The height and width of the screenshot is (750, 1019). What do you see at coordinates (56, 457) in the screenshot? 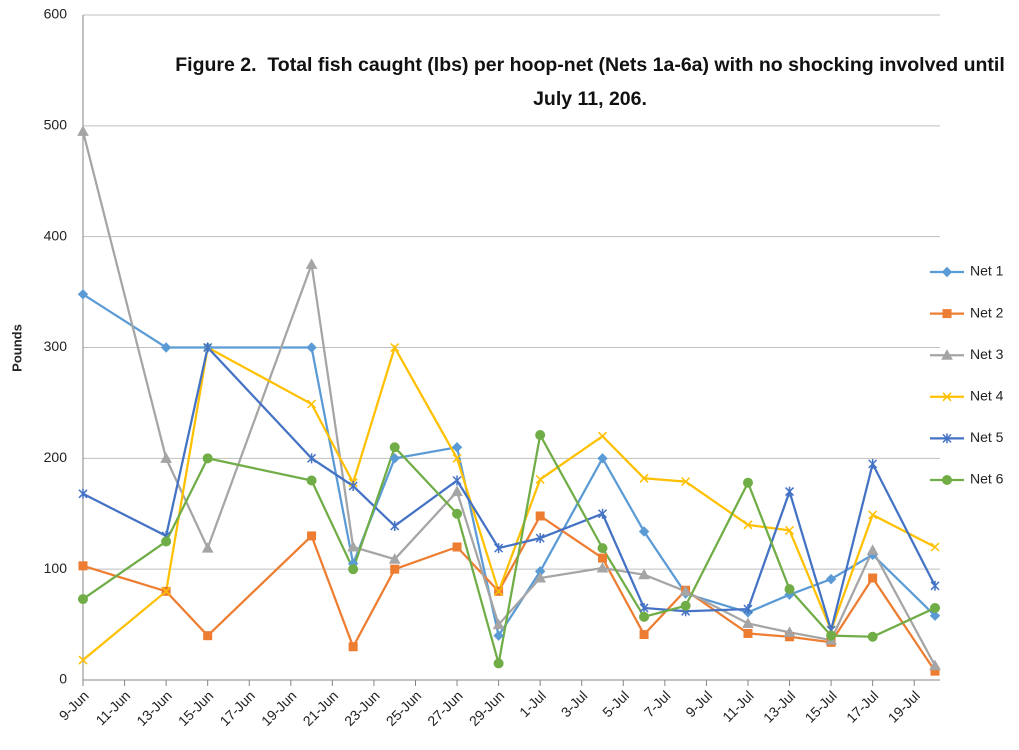
I see `y-tick-label: 200` at bounding box center [56, 457].